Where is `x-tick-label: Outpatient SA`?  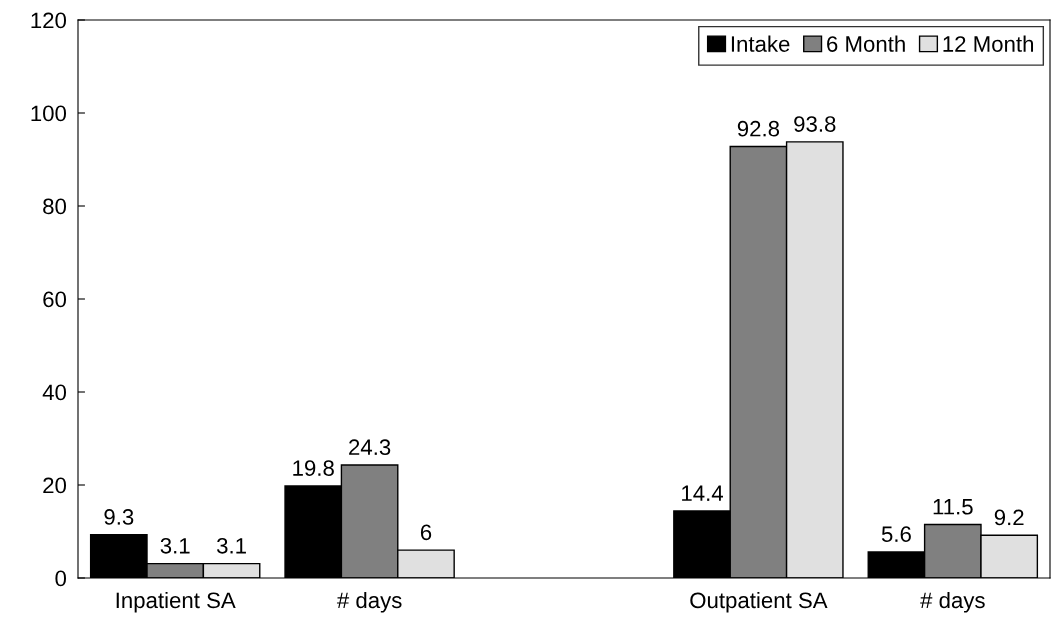 x-tick-label: Outpatient SA is located at coordinates (759, 602).